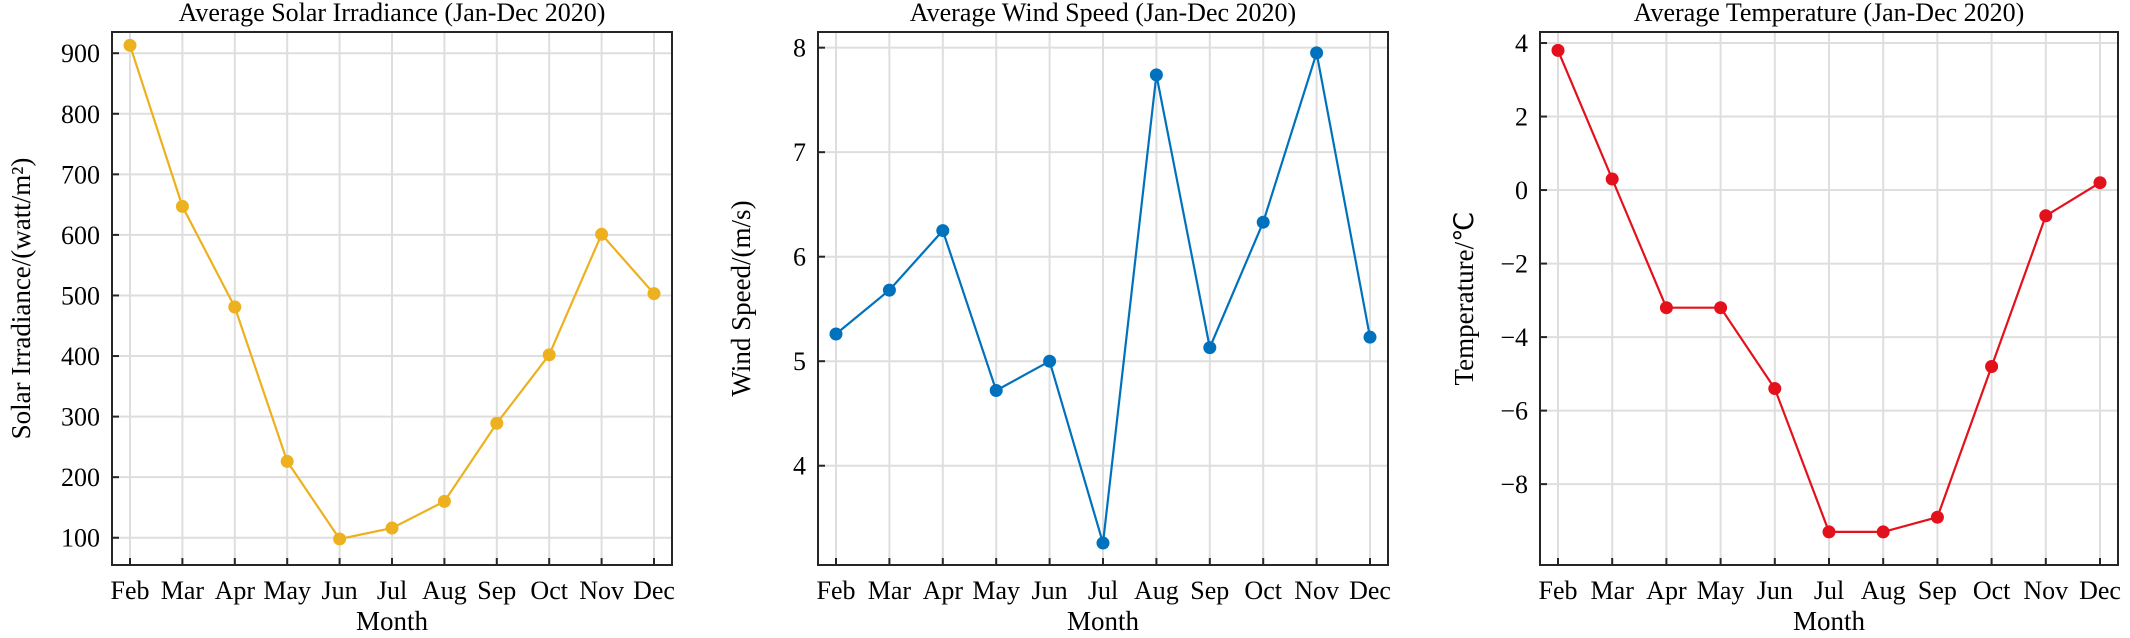 This screenshot has height=638, width=2130. I want to click on y-tick-label: 600, so click(80, 235).